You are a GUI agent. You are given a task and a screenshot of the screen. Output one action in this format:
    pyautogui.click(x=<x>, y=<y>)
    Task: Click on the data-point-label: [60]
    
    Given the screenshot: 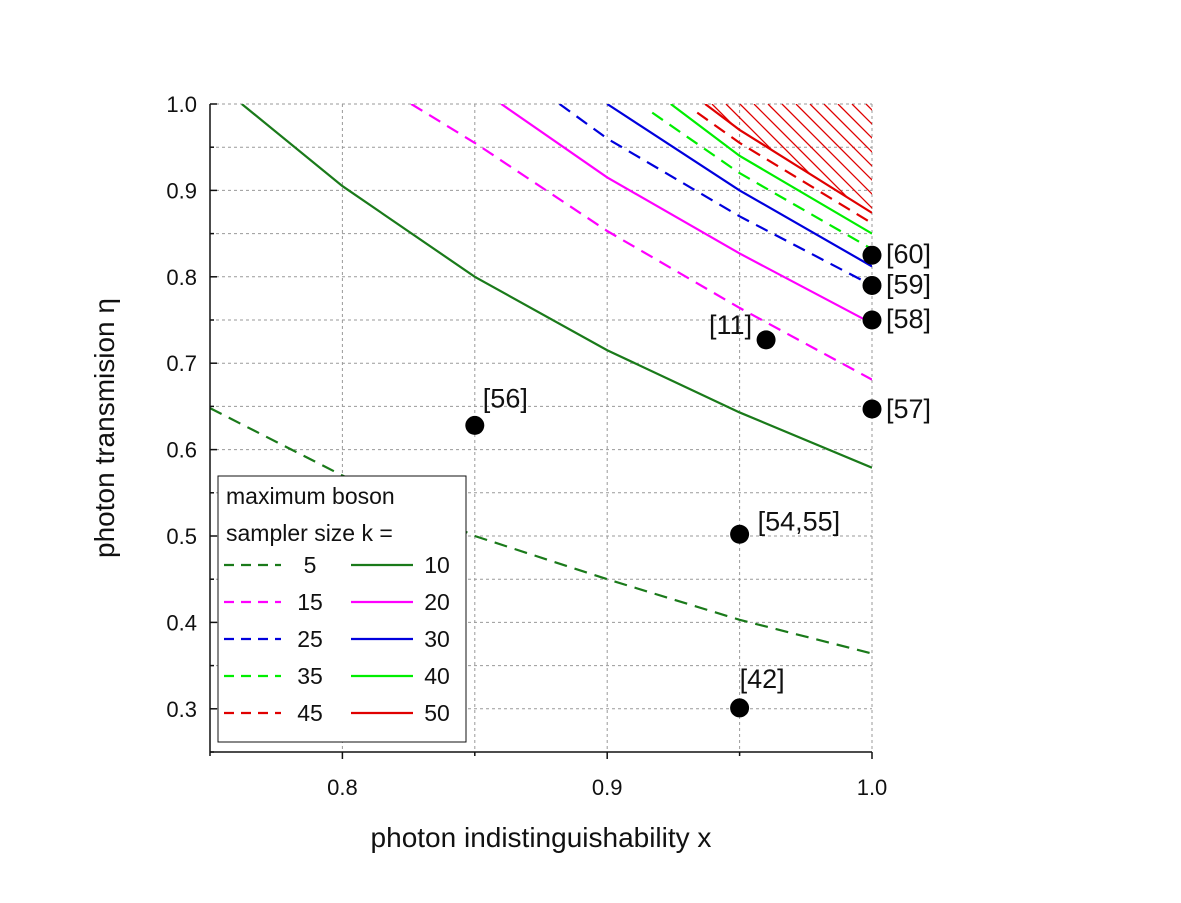 What is the action you would take?
    pyautogui.click(x=908, y=254)
    